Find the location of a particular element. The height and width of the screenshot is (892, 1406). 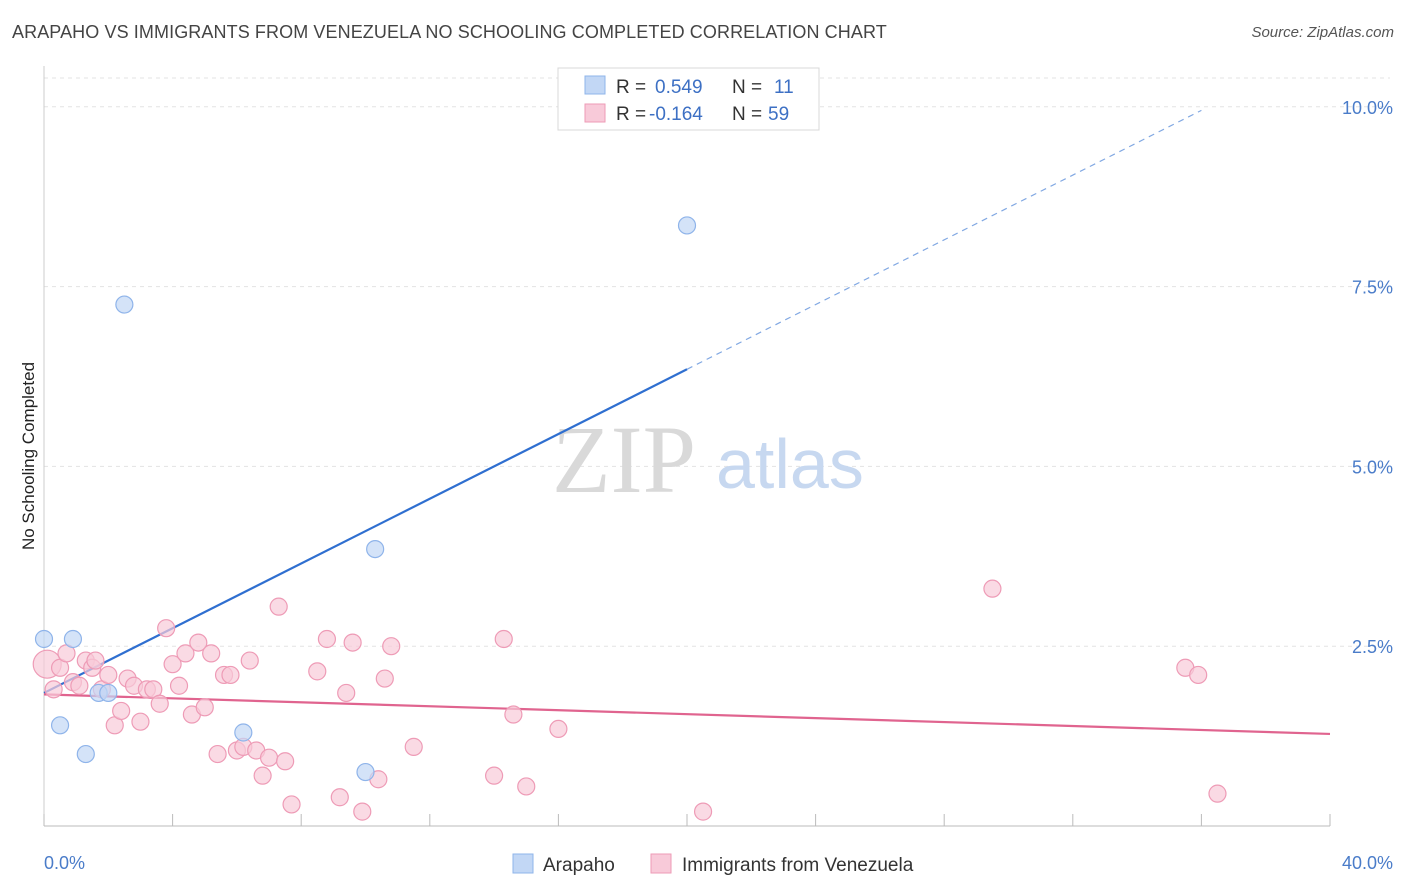

stats-legend: R = 0.549 N = 11 R = -0.164 N = 59 is located at coordinates (688, 99).